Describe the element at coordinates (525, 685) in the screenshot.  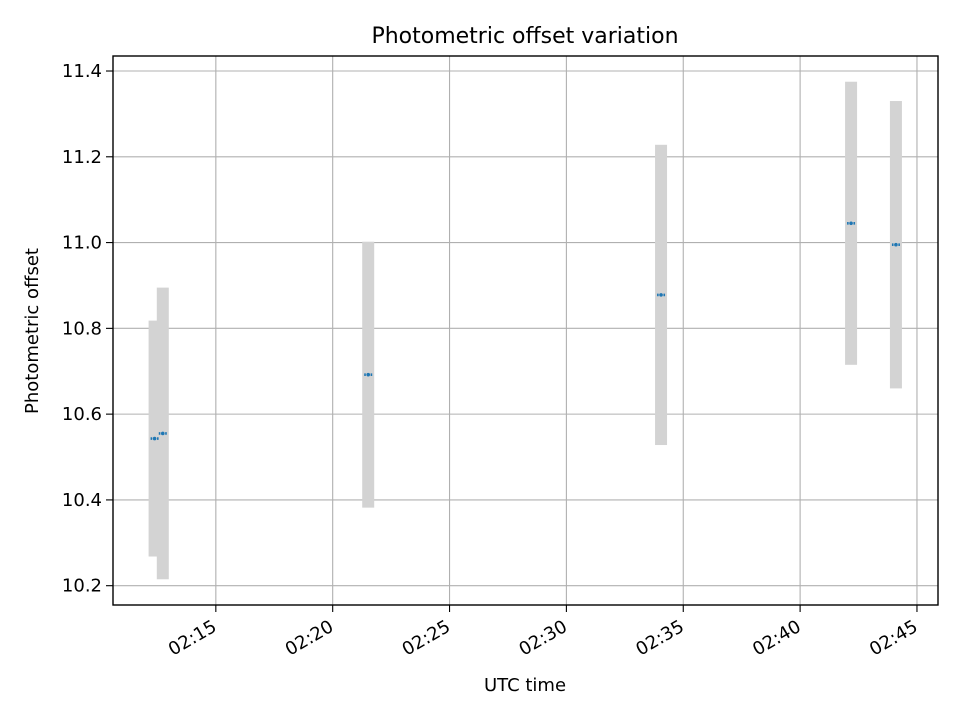
I see `x-axis-label: UTC time` at that location.